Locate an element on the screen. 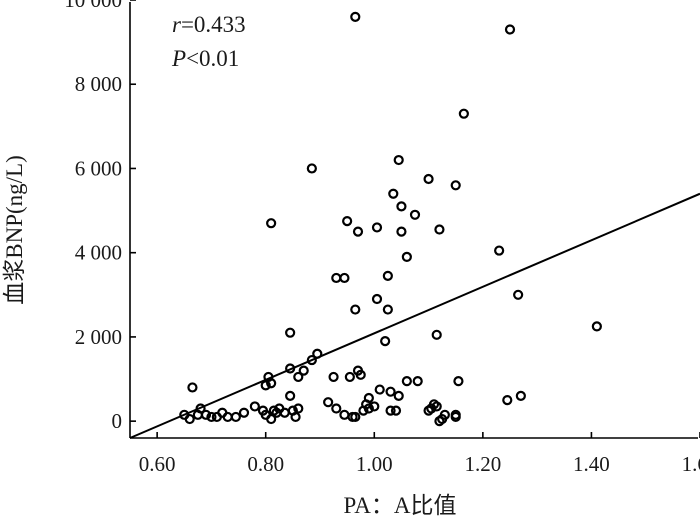 The width and height of the screenshot is (700, 518). p-annotation: P<0.01 is located at coordinates (205, 58).